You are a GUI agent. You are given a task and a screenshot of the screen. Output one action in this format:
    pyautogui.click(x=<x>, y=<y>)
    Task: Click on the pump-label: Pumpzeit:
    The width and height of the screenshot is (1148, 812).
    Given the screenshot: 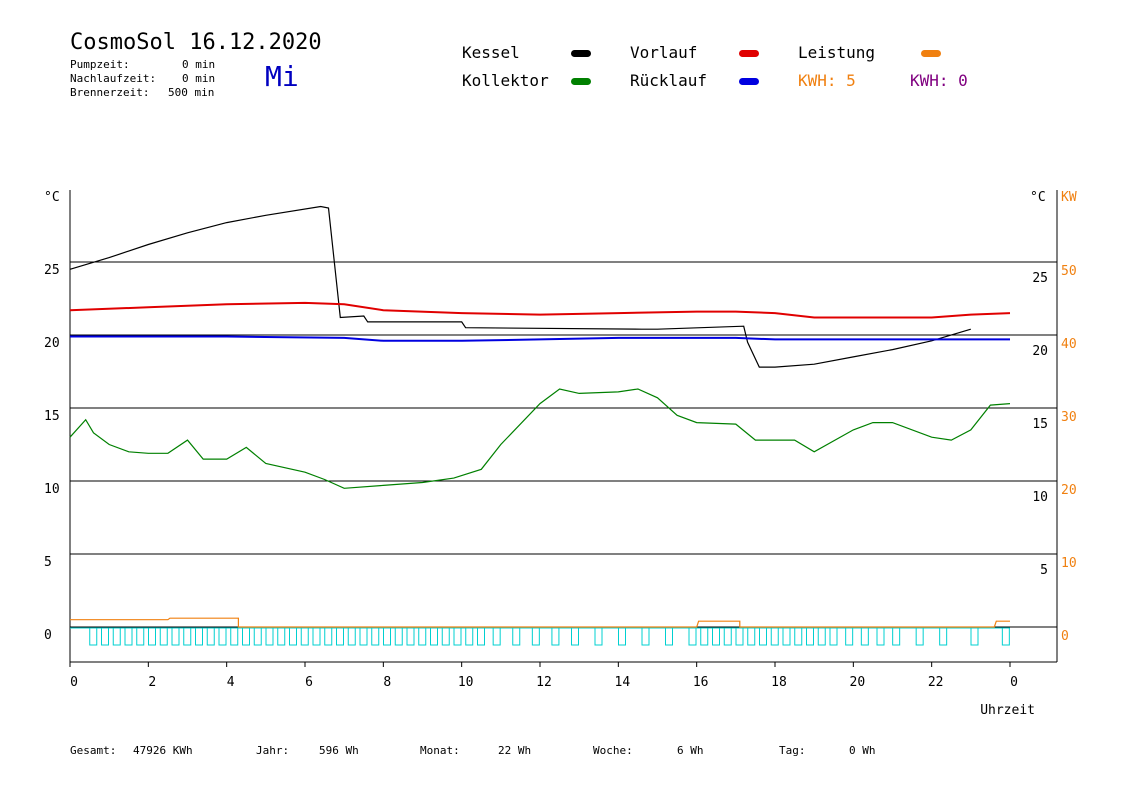 What is the action you would take?
    pyautogui.click(x=100, y=64)
    